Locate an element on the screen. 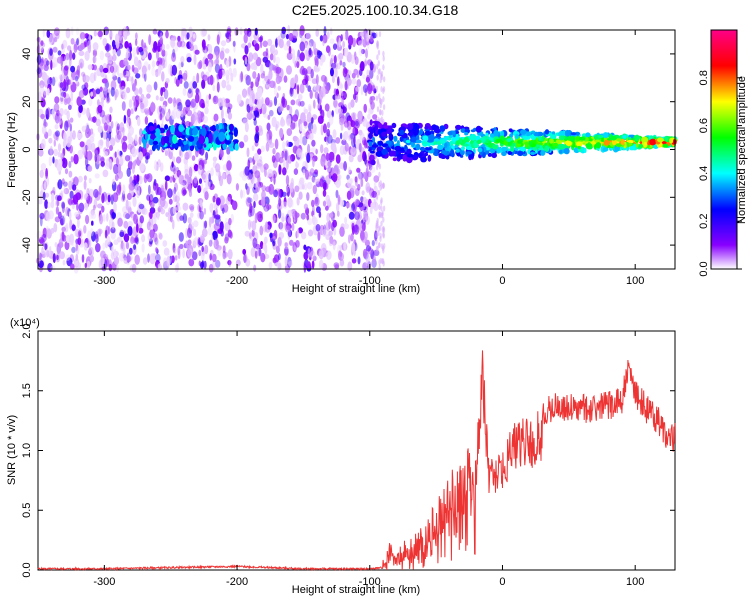 This screenshot has width=750, height=600. colorbar-gradient is located at coordinates (724, 149).